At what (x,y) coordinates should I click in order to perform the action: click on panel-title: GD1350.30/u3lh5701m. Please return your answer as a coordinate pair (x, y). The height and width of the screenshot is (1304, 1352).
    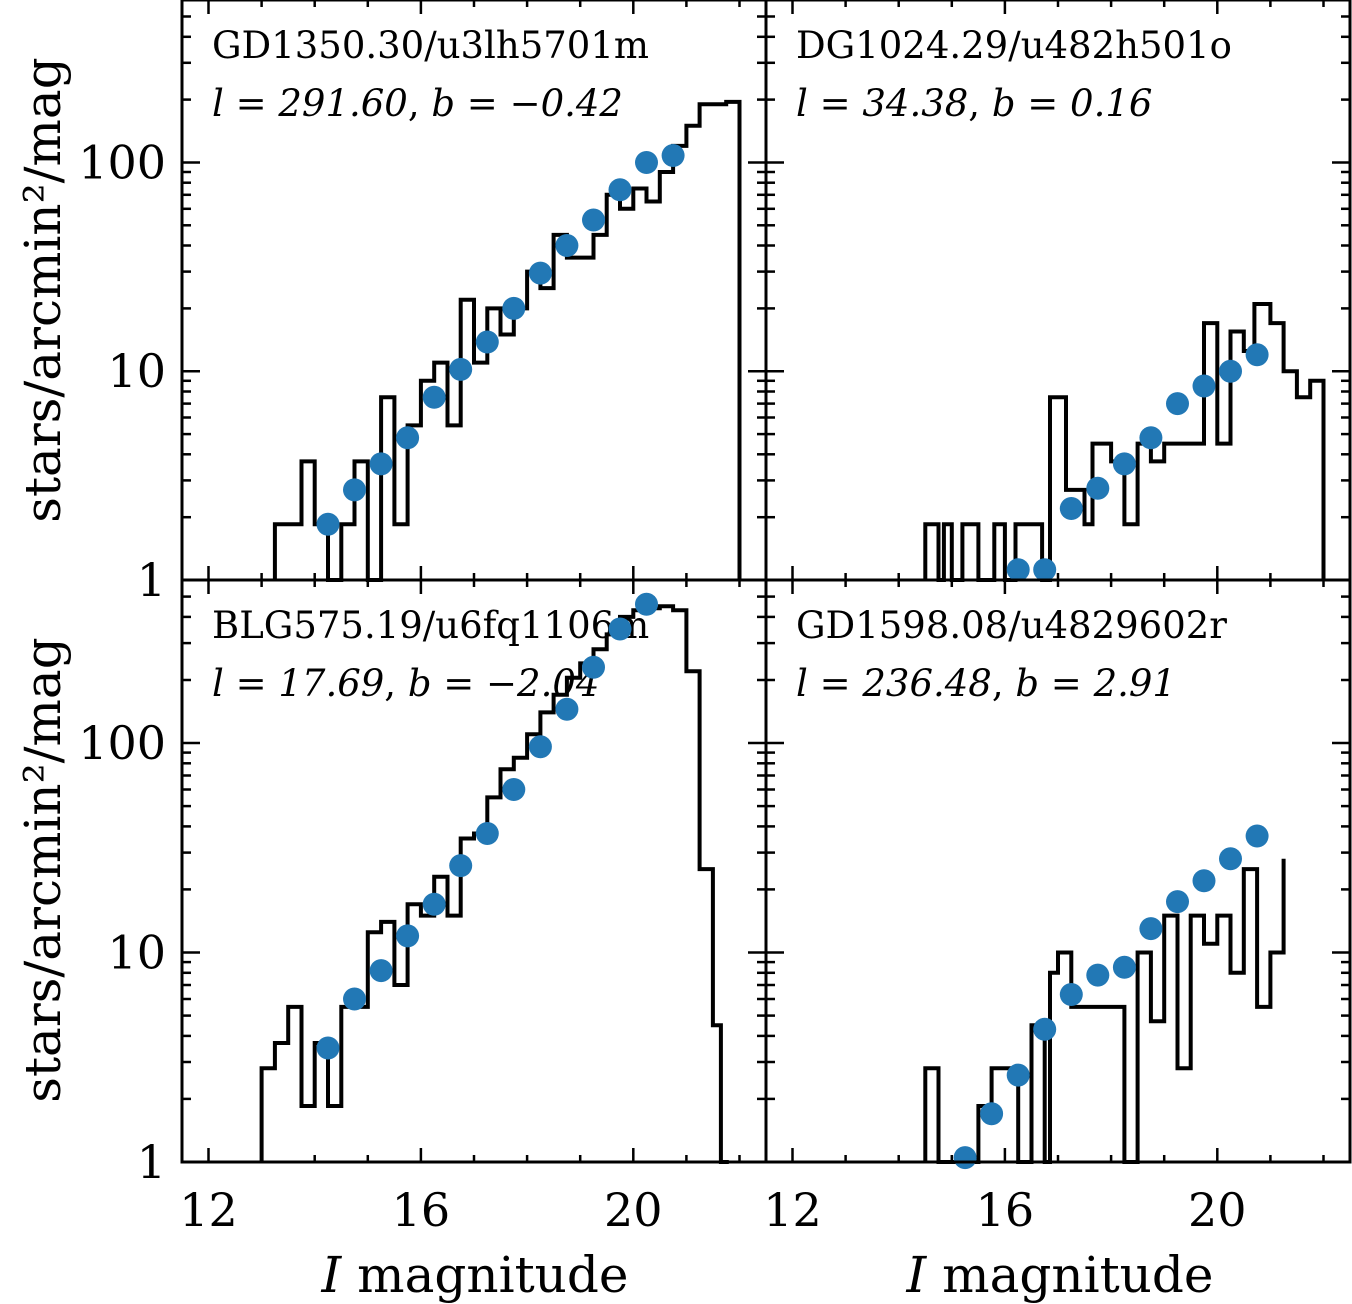
    Looking at the image, I should click on (430, 45).